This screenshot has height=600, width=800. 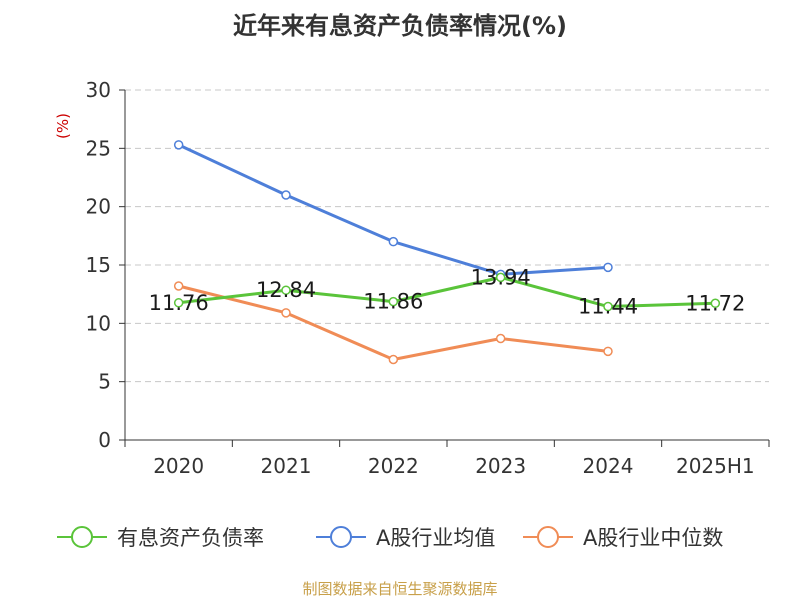 I want to click on data-label: 11.72, so click(x=715, y=303).